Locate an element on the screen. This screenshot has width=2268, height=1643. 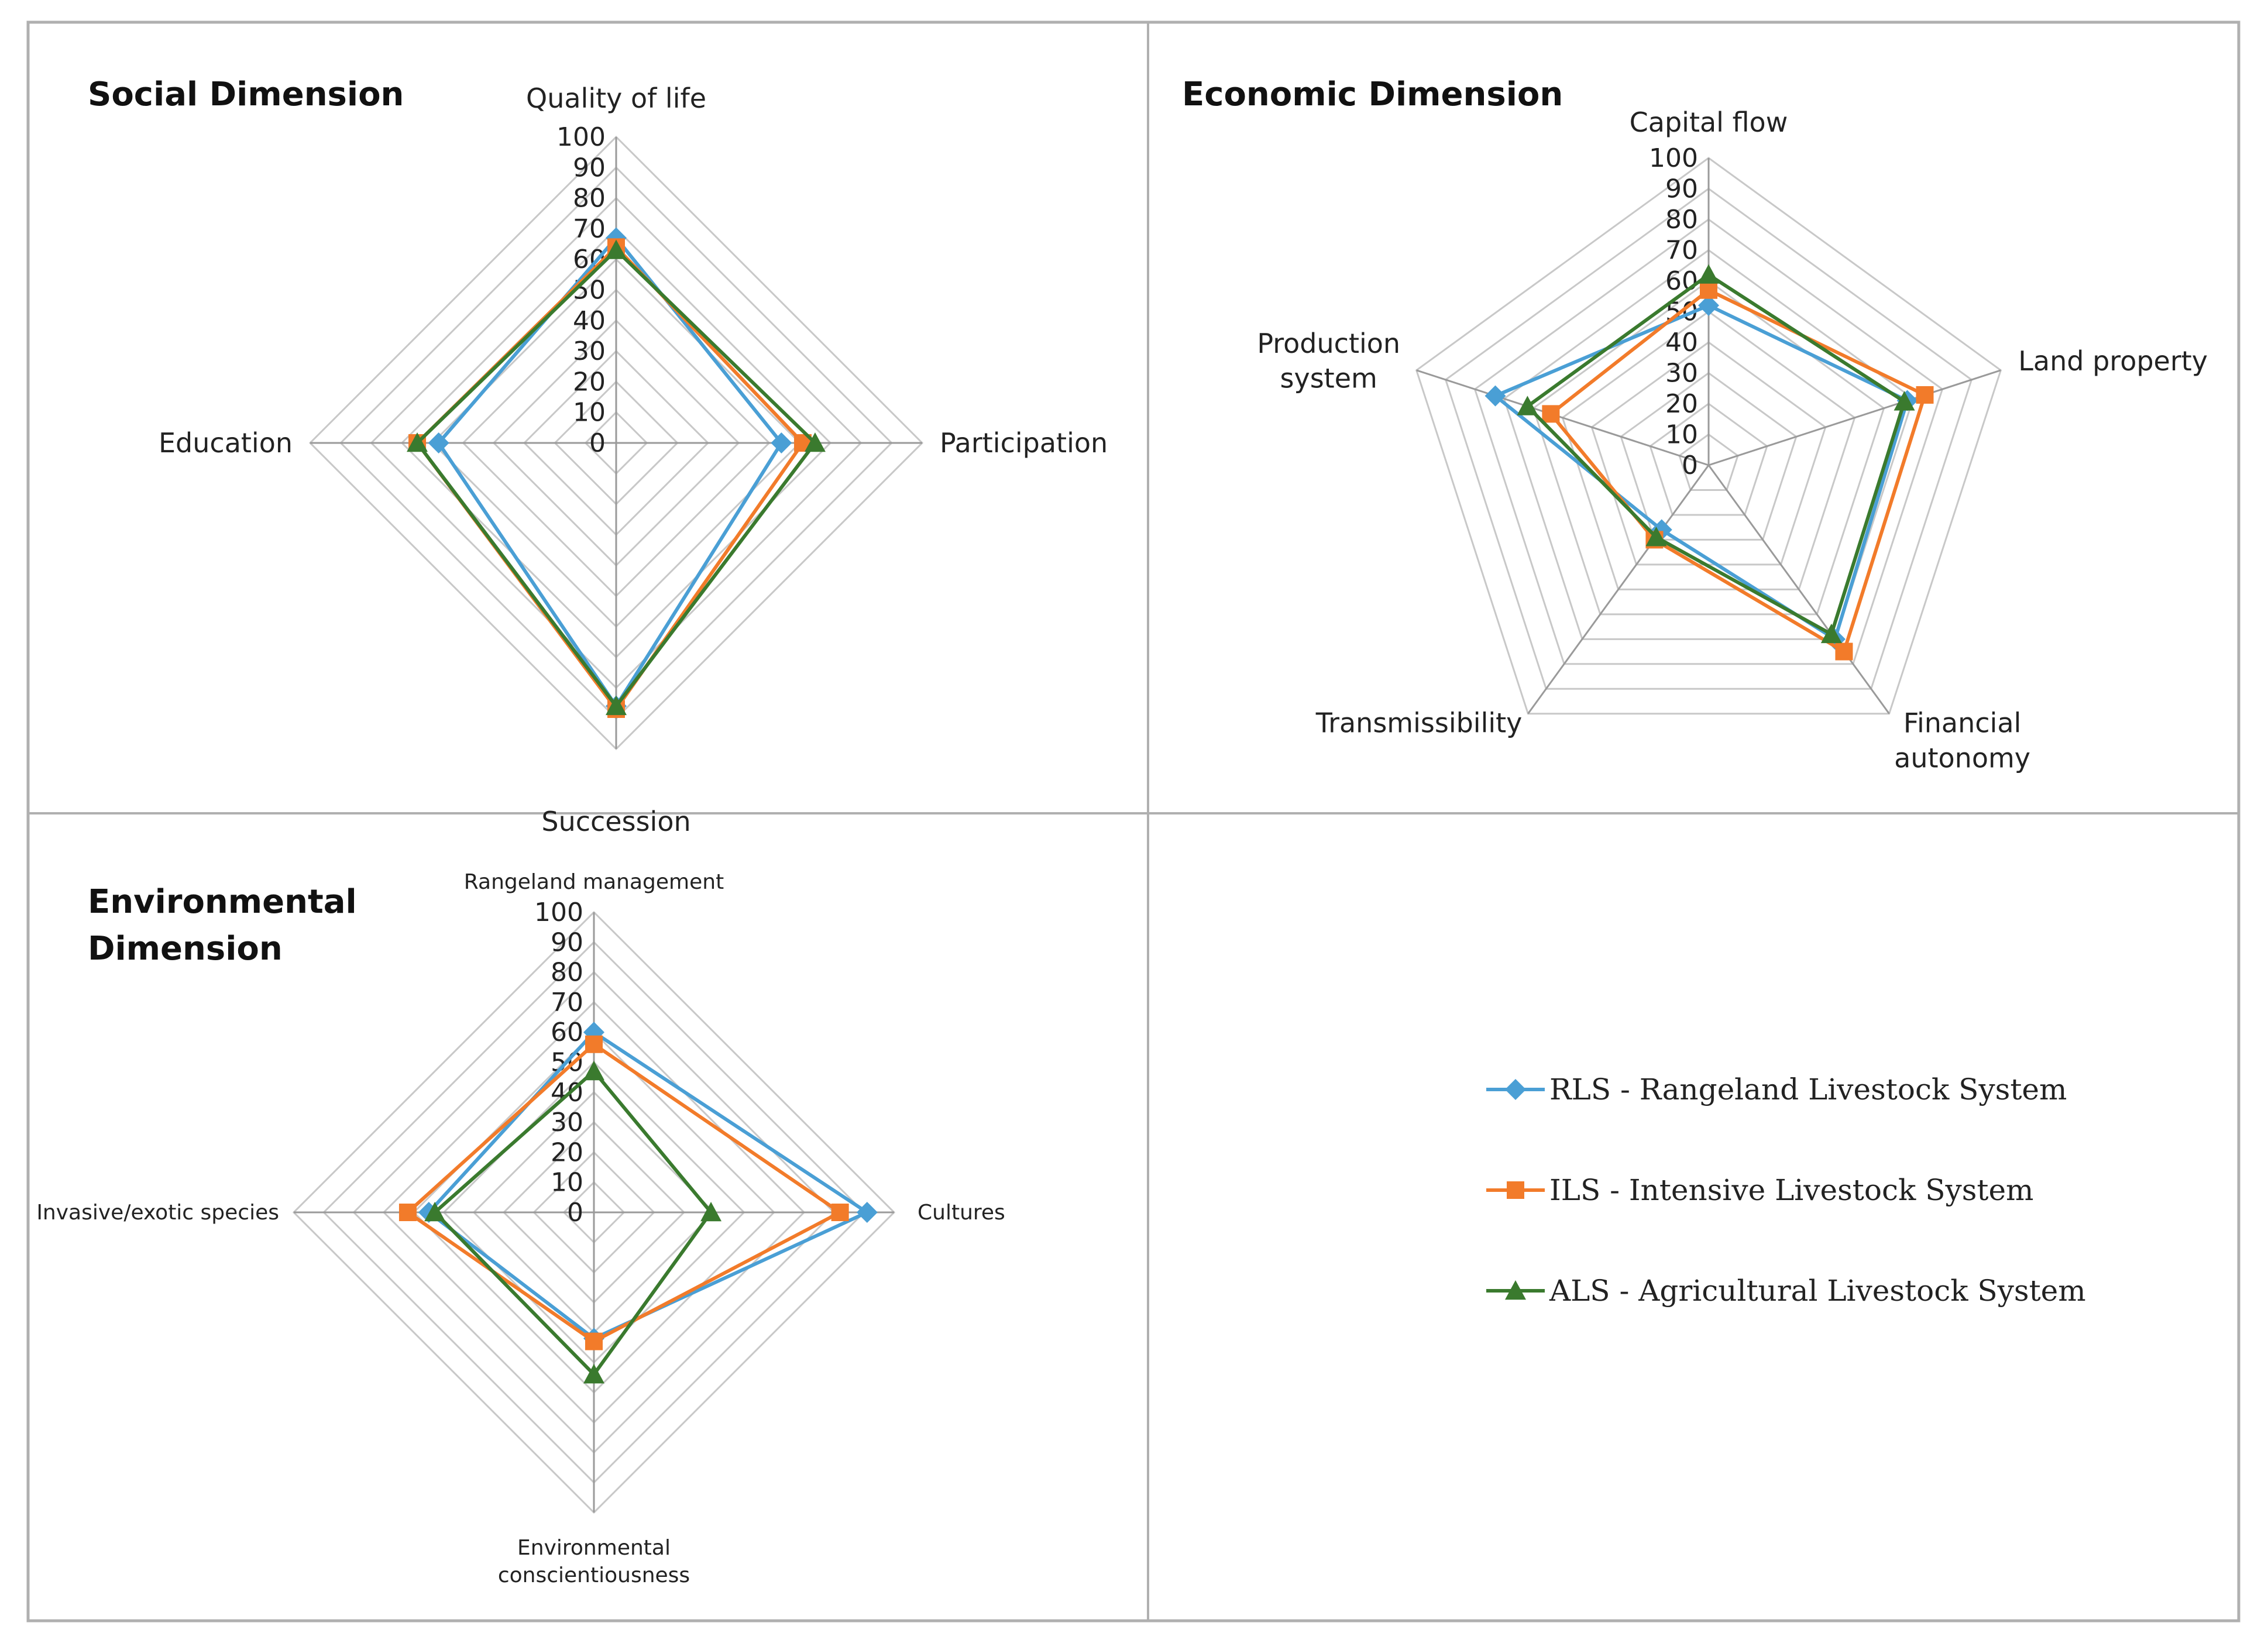
axis-label-transmissibility: Transmissibility is located at coordinates (1419, 723).